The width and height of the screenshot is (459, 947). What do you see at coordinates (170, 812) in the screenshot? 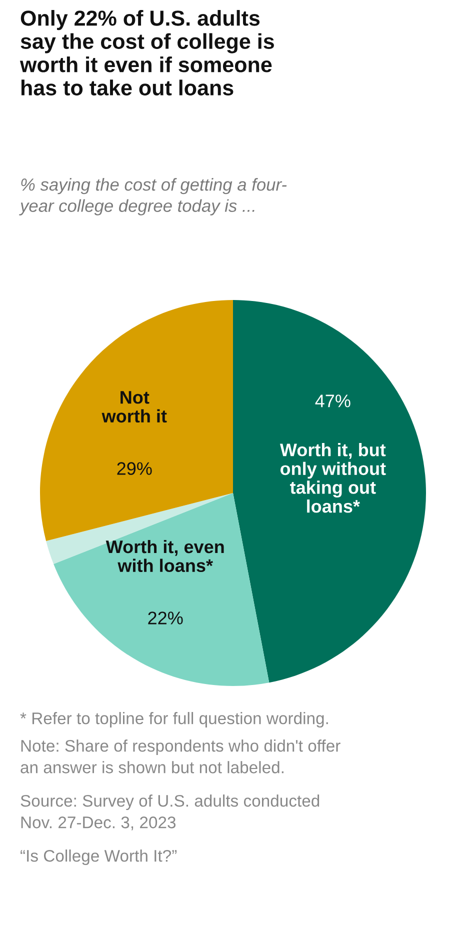
I see `source-note: Source: Survey of U.S. adults conducted Nov. 27-Dec. 3, 2023` at bounding box center [170, 812].